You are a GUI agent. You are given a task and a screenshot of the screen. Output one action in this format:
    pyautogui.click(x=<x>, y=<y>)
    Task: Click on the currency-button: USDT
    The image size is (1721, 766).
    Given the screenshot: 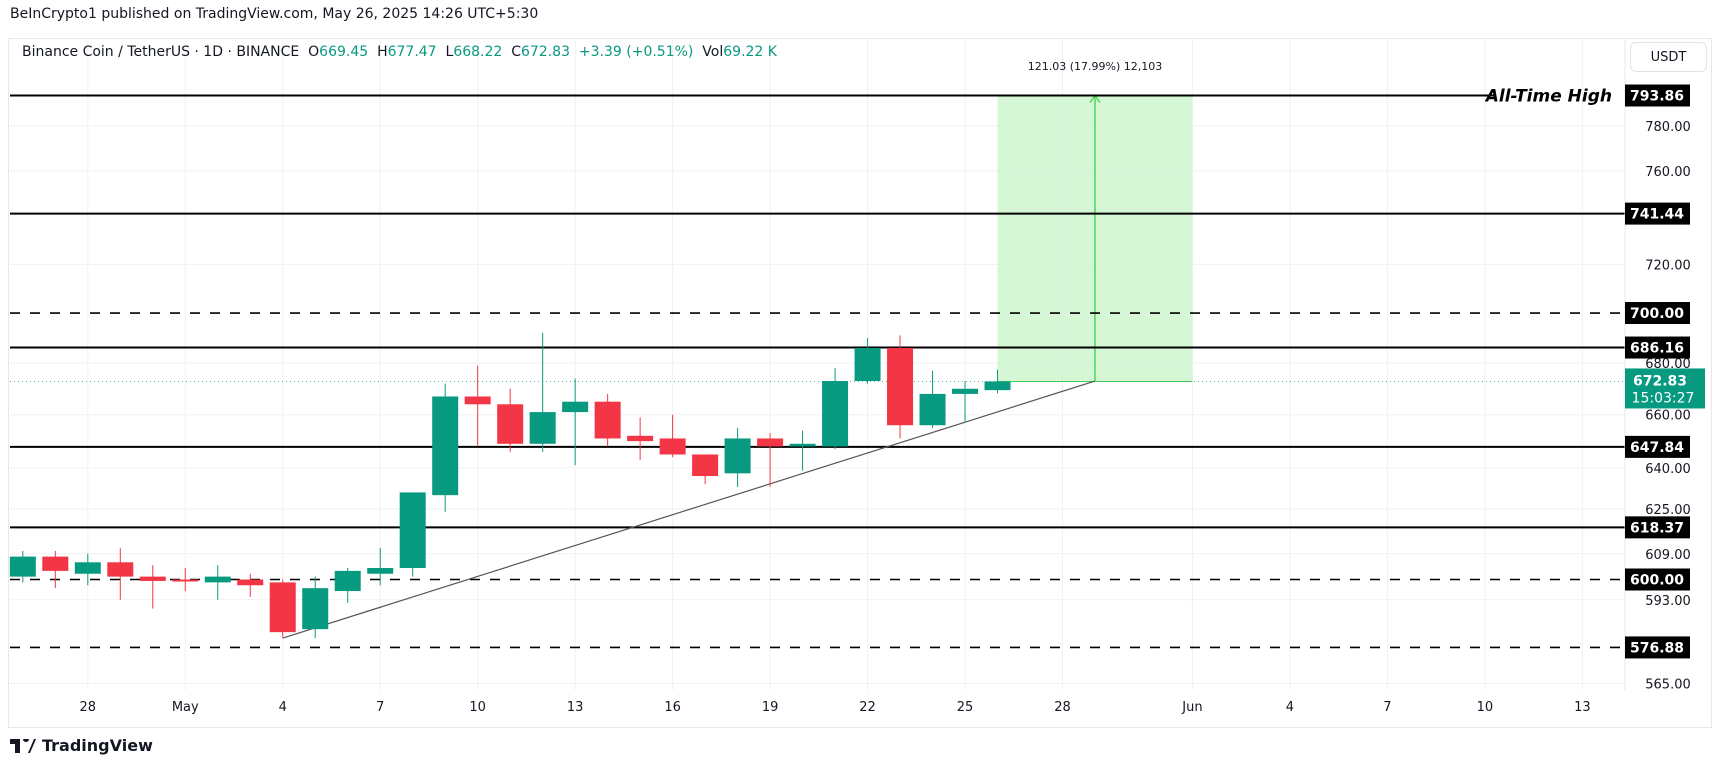 What is the action you would take?
    pyautogui.click(x=1668, y=57)
    